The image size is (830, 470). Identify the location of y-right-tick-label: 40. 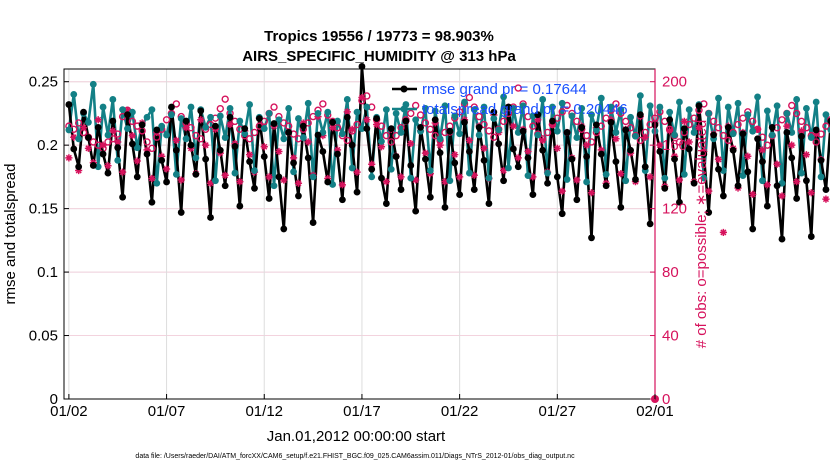
(670, 336).